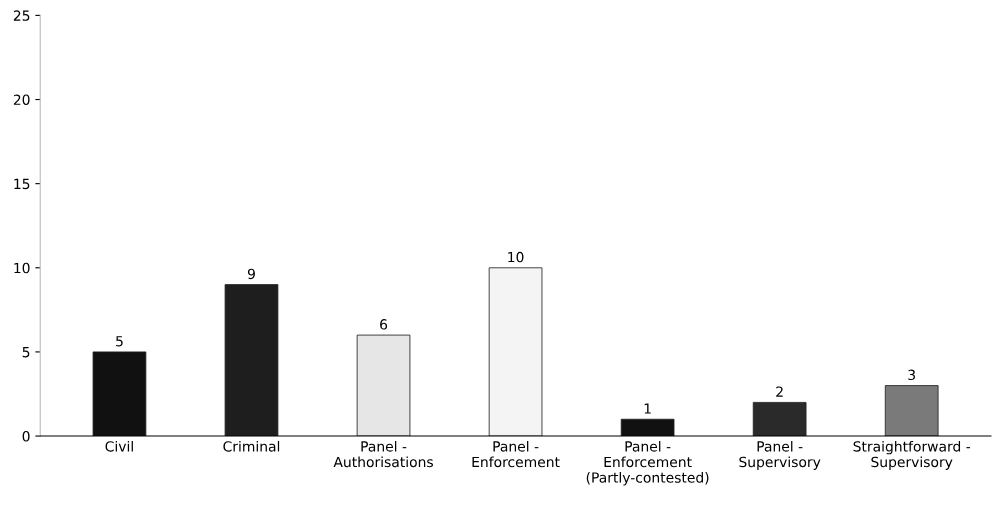 This screenshot has height=513, width=1006. What do you see at coordinates (911, 375) in the screenshot?
I see `data-label: 3` at bounding box center [911, 375].